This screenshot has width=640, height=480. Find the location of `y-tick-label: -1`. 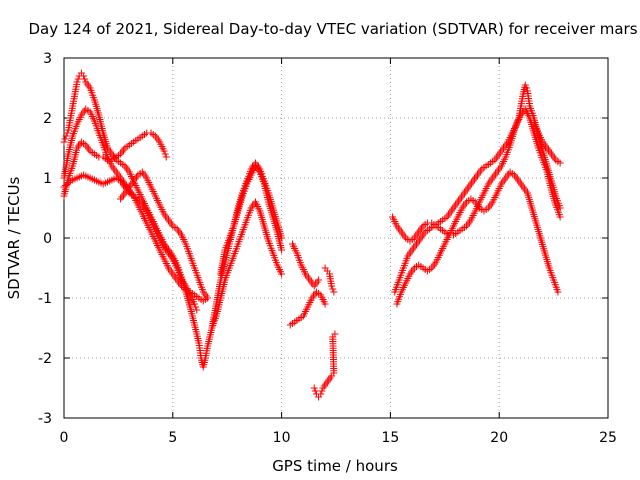

y-tick-label: -1 is located at coordinates (45, 299).